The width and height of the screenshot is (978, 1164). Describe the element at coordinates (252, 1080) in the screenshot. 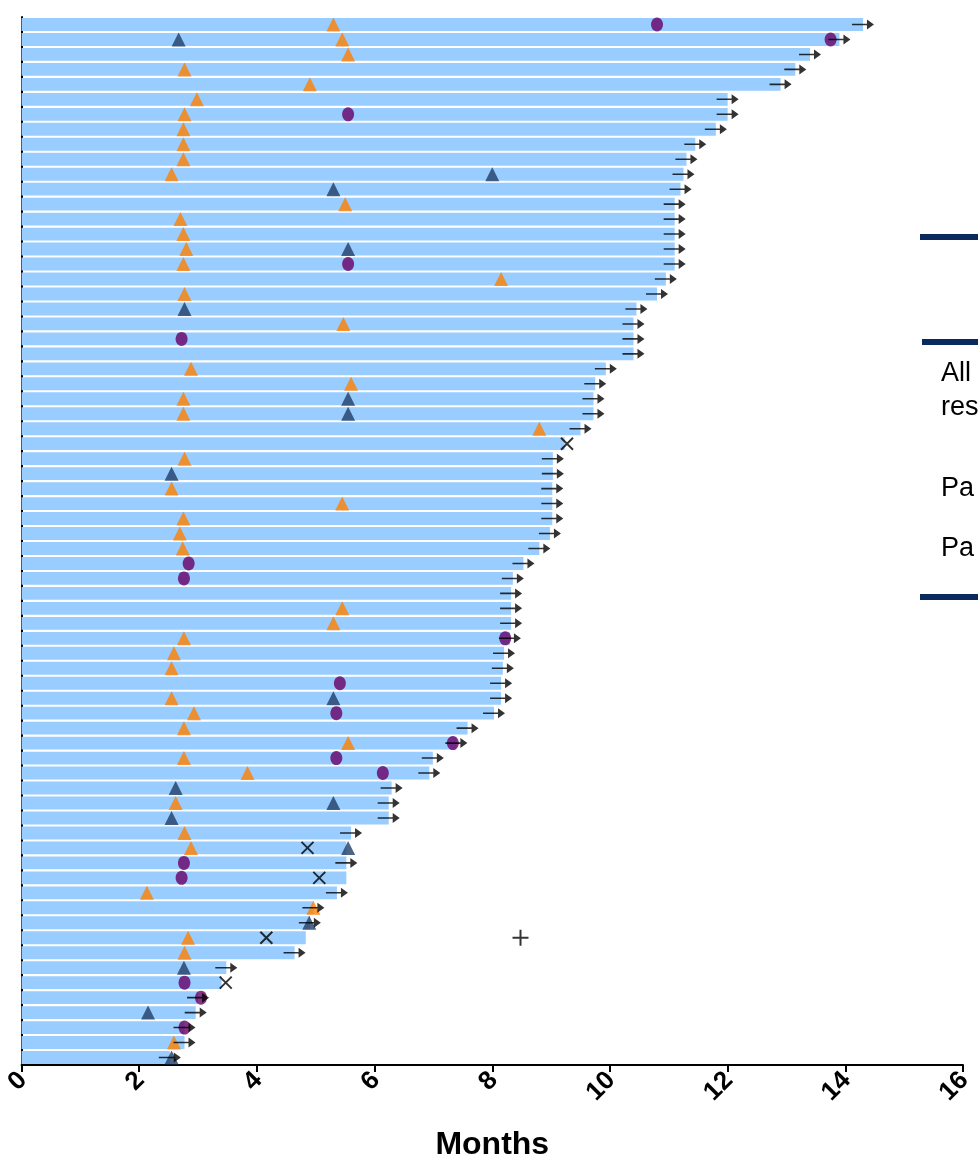

I see `x-tick-label: 4` at that location.